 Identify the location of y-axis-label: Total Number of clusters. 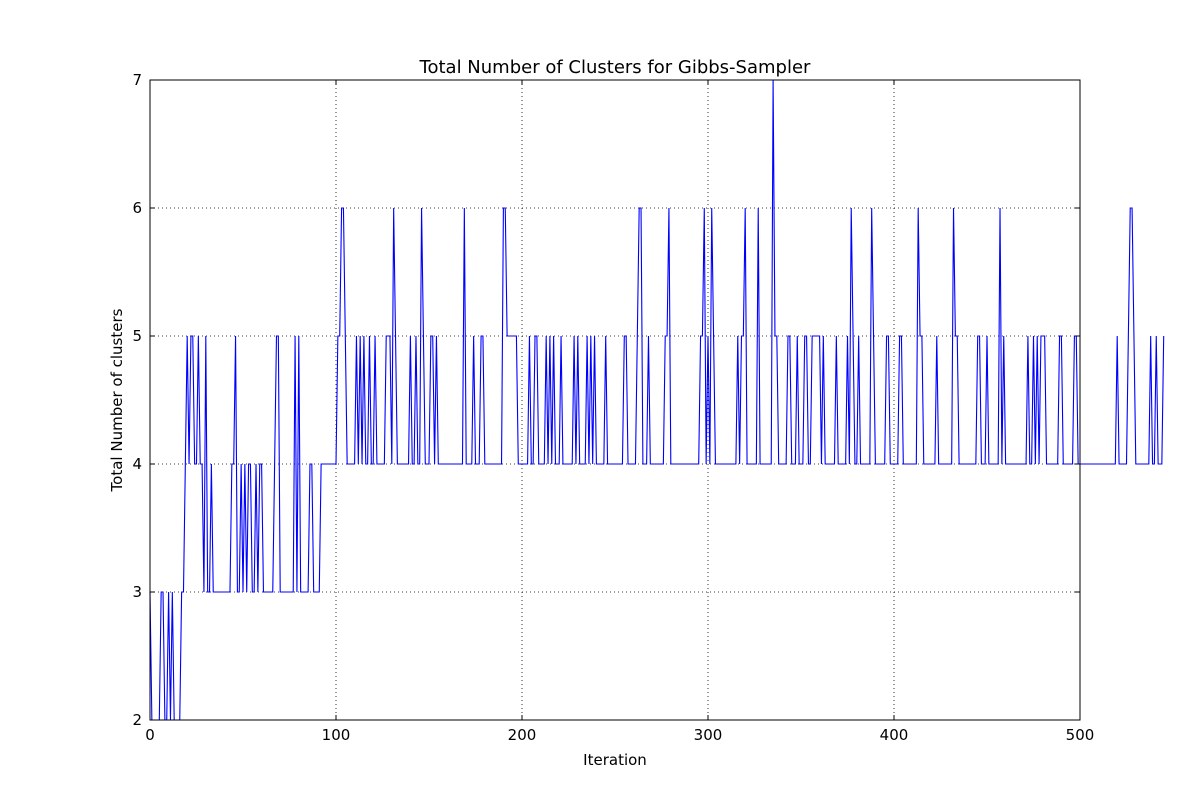
(117, 400).